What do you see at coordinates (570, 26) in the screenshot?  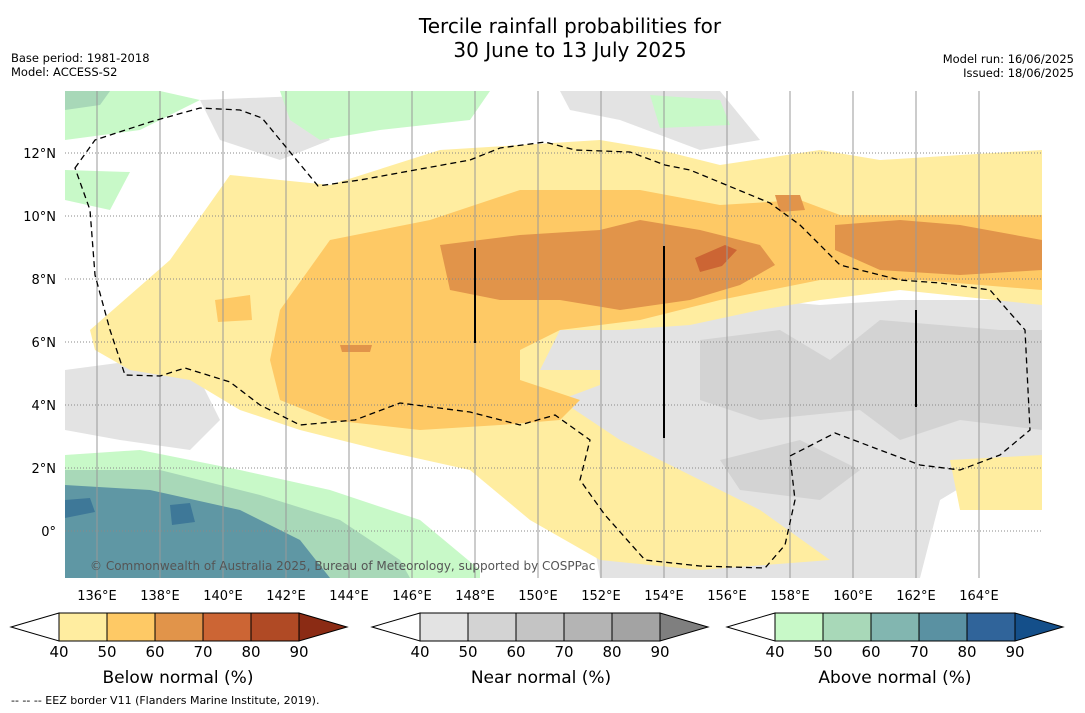 I see `title-line-1: Tercile rainfall probabilities for` at bounding box center [570, 26].